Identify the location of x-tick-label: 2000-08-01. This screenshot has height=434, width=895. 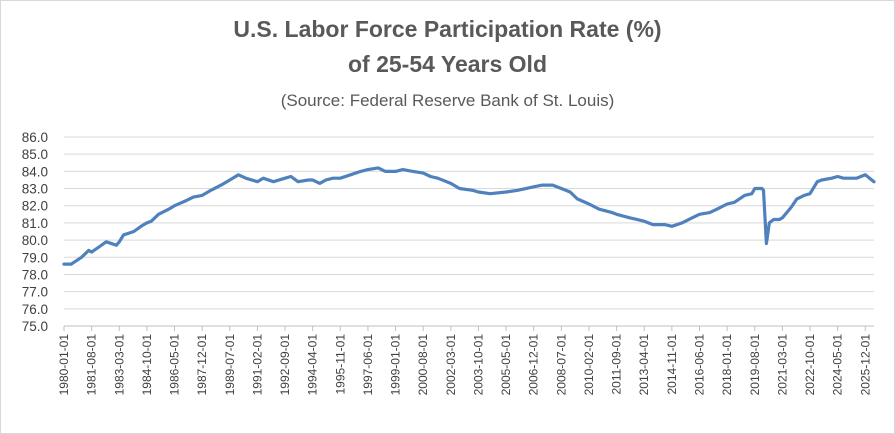
(423, 365).